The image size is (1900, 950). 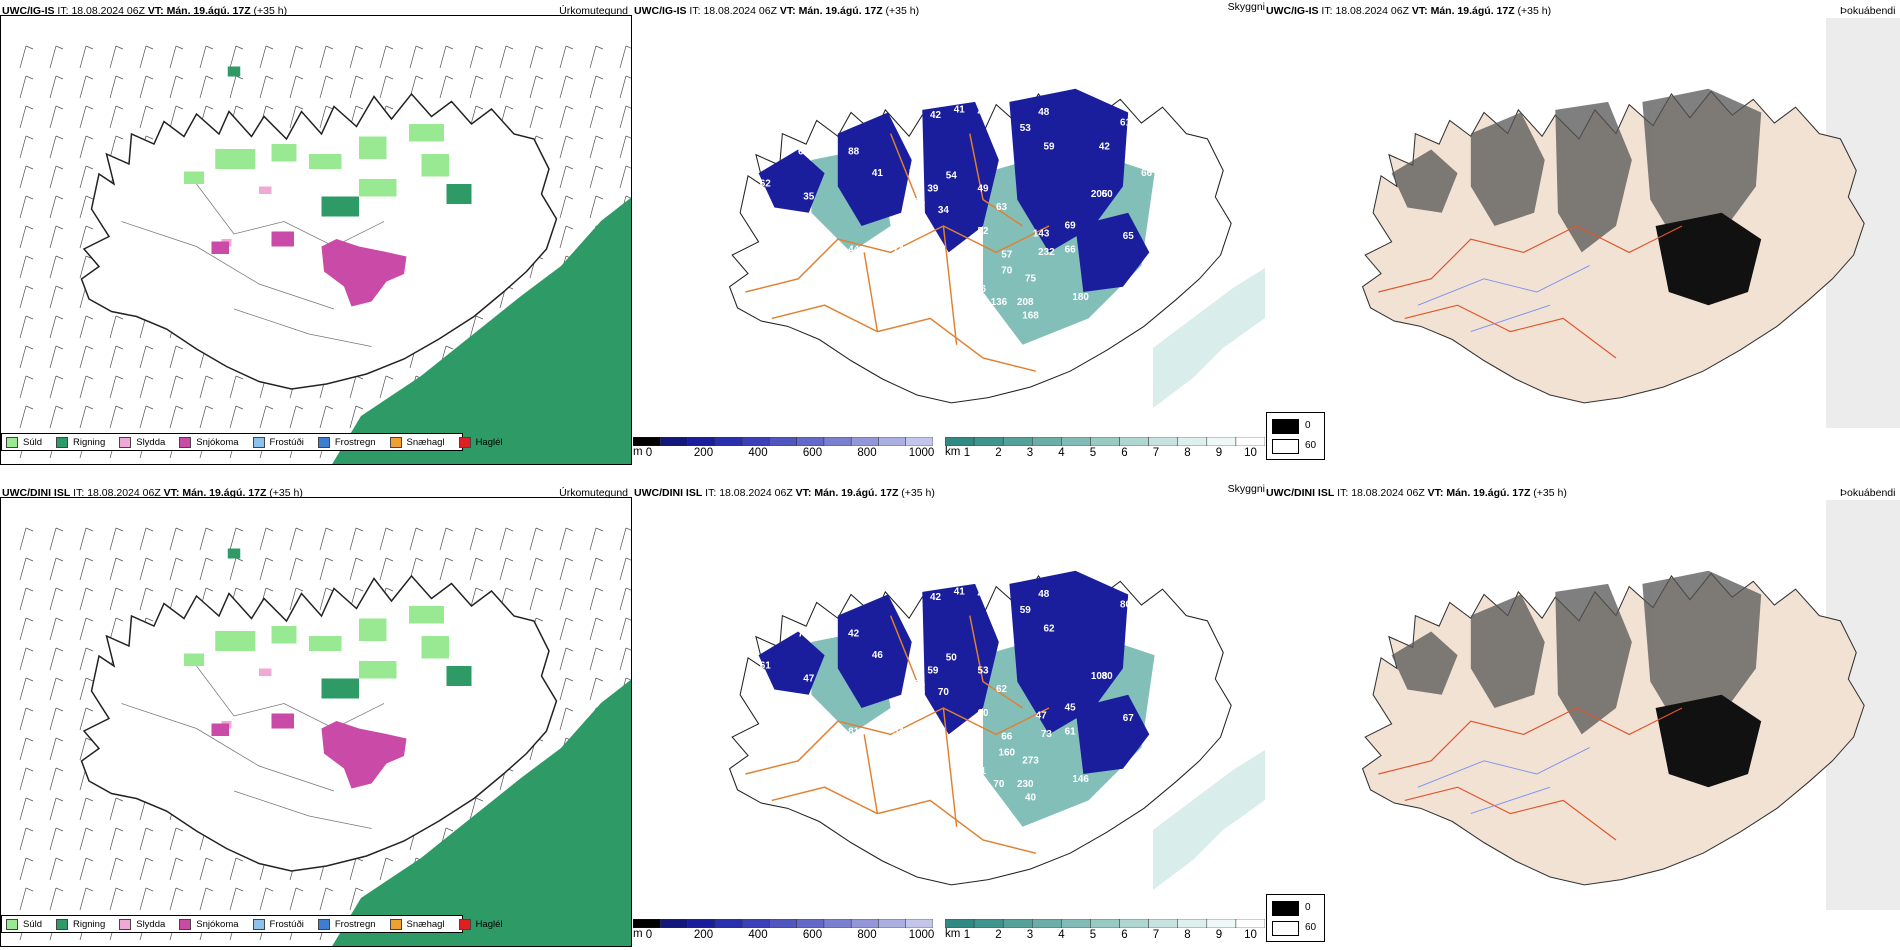 What do you see at coordinates (1250, 935) in the screenshot?
I see `visibility-tick: 10` at bounding box center [1250, 935].